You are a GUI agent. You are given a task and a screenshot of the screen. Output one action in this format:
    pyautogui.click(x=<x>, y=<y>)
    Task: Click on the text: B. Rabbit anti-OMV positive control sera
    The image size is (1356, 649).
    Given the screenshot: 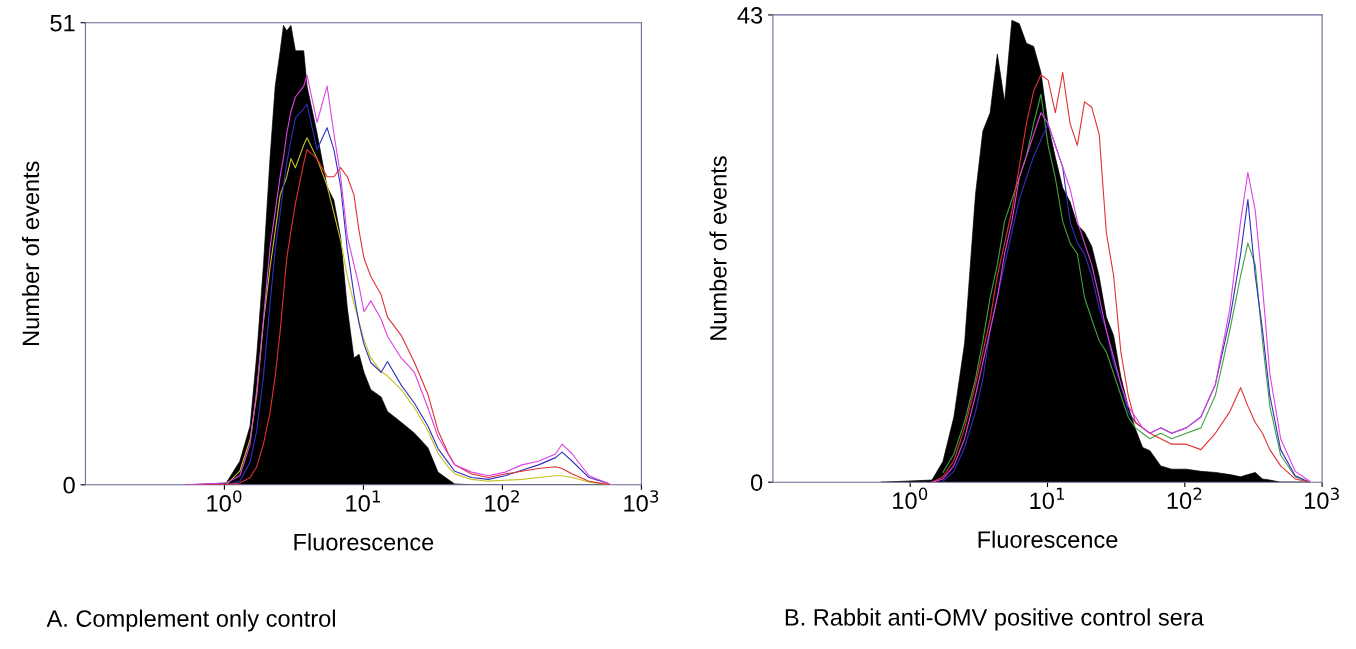 What is the action you would take?
    pyautogui.click(x=994, y=619)
    